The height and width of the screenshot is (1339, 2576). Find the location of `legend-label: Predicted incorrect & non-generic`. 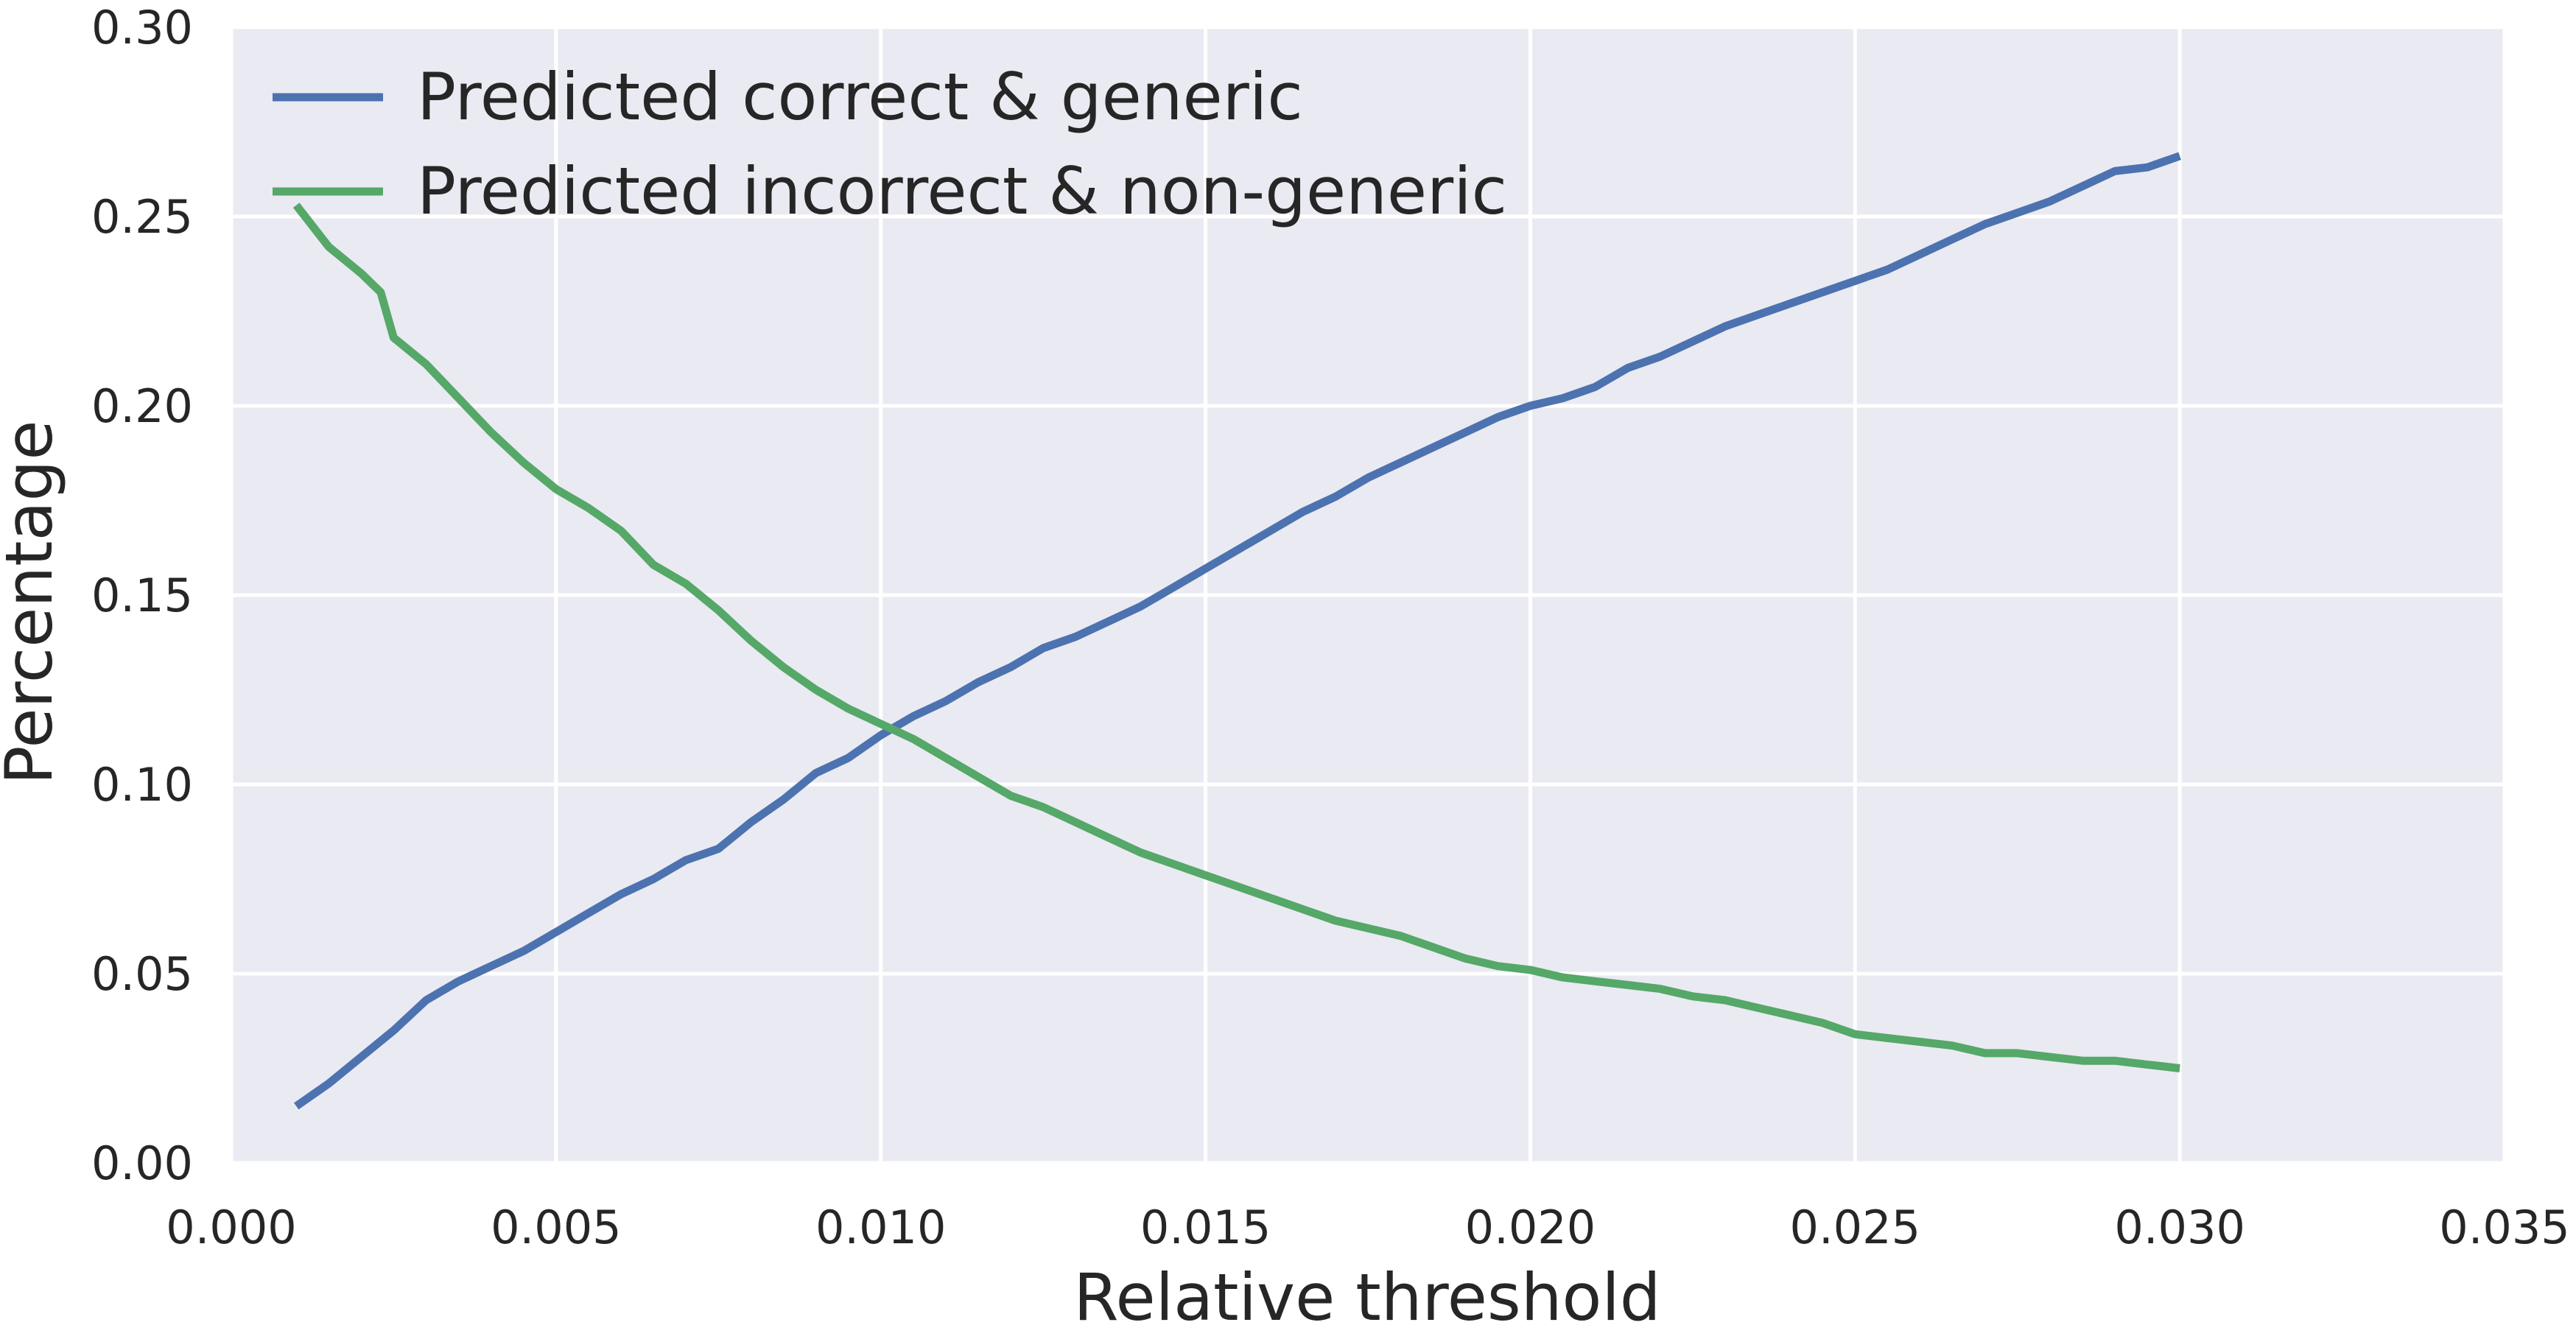

legend-label: Predicted incorrect & non-generic is located at coordinates (962, 191).